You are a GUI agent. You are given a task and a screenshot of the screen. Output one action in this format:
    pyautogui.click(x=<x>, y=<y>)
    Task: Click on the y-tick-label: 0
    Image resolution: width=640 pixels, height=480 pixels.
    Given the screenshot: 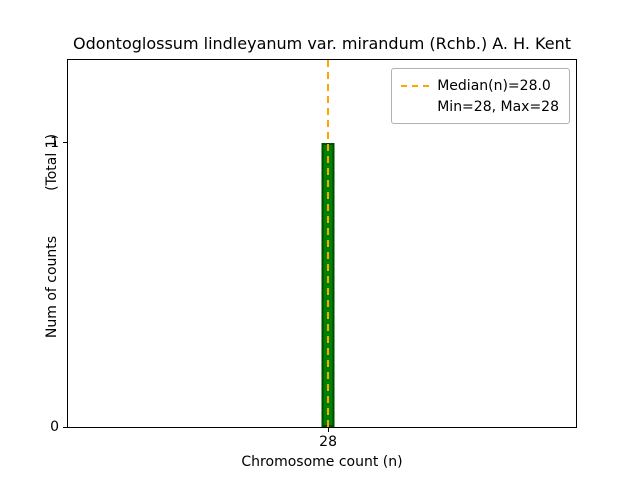 What is the action you would take?
    pyautogui.click(x=54, y=427)
    